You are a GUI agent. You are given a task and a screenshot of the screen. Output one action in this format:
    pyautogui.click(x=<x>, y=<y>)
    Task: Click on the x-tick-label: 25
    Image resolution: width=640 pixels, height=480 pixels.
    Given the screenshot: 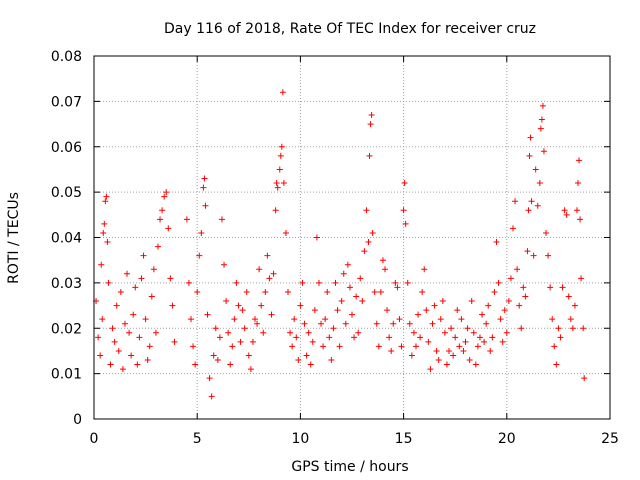 What is the action you would take?
    pyautogui.click(x=610, y=439)
    